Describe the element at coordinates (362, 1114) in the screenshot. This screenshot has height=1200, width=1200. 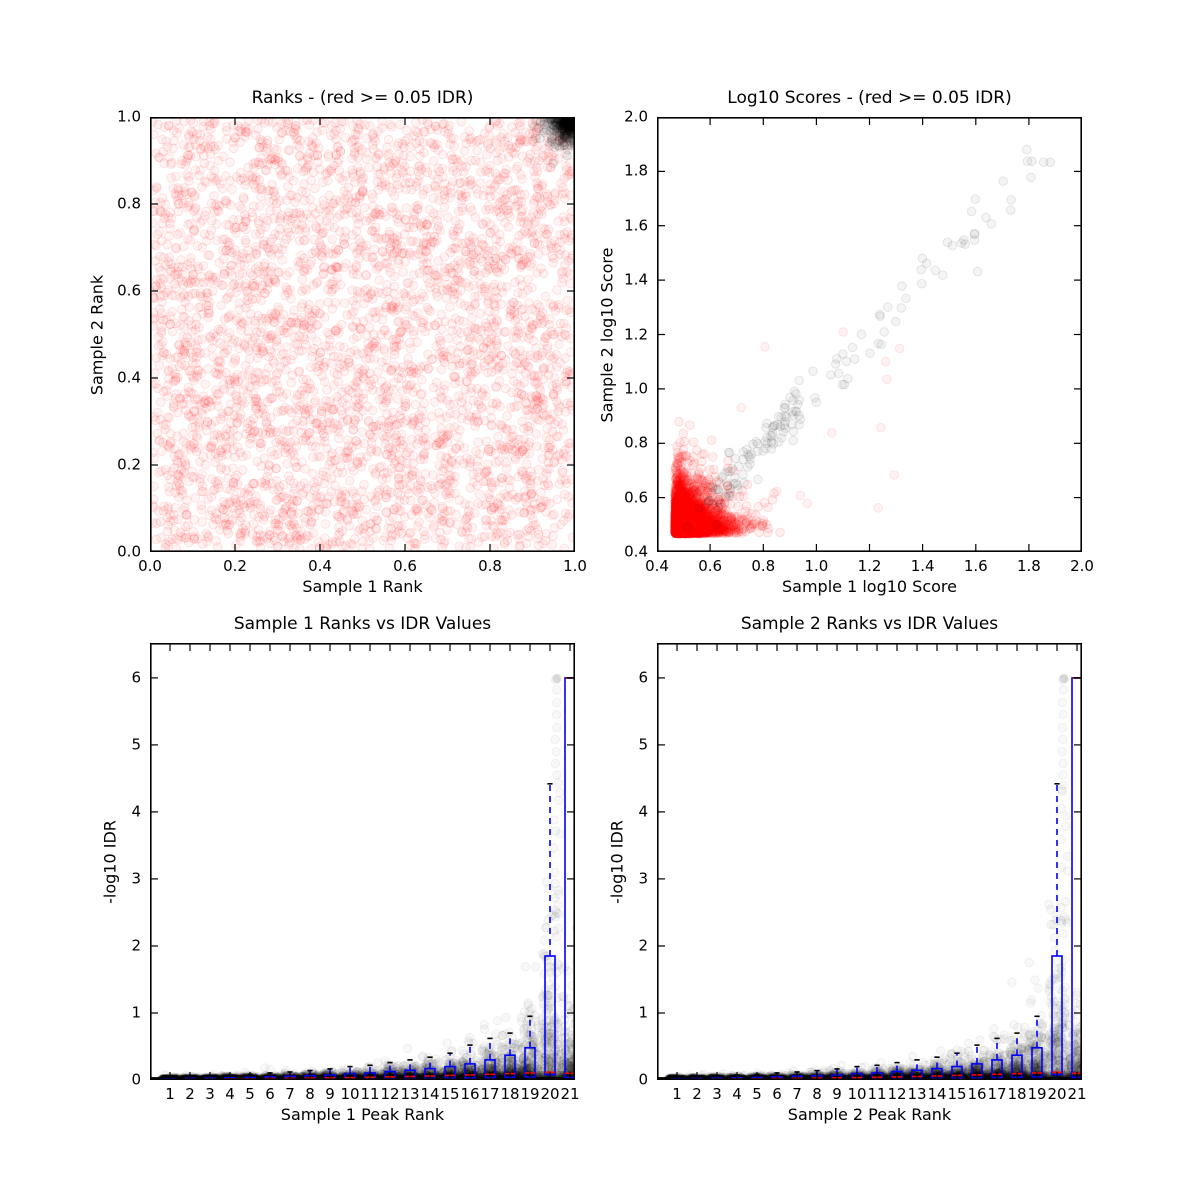
I see `x-axis-label: Sample 1 Peak Rank` at that location.